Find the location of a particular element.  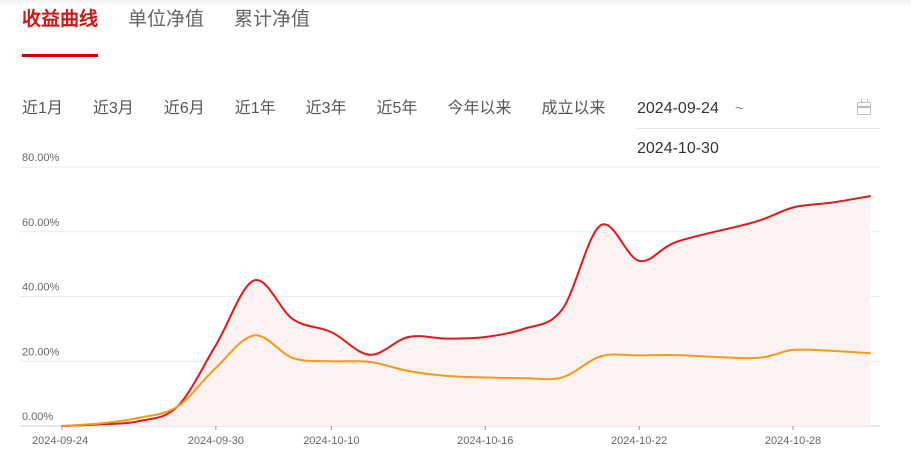

date-start-input: 2024-09-24 is located at coordinates (678, 108).